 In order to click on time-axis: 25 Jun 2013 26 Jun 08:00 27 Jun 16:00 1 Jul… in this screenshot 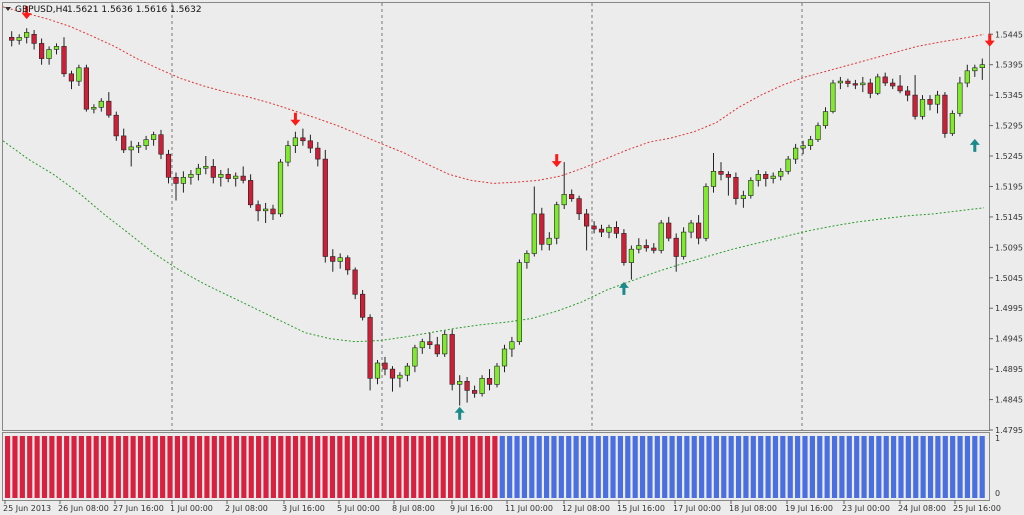, I will do `click(502, 506)`.